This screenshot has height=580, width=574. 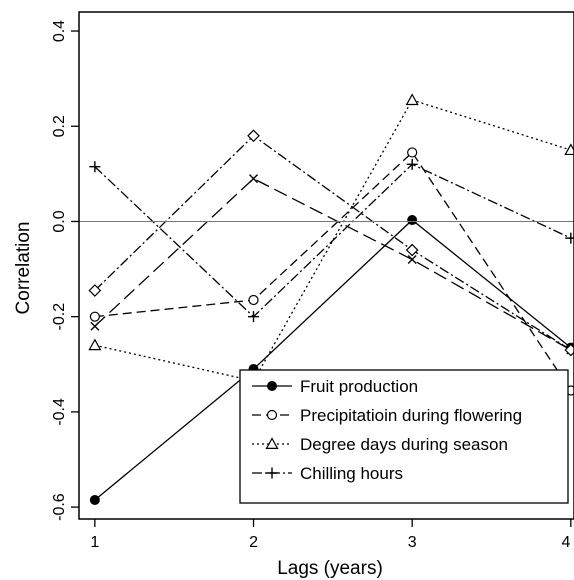 What do you see at coordinates (59, 317) in the screenshot?
I see `y-tick-label: -0.2` at bounding box center [59, 317].